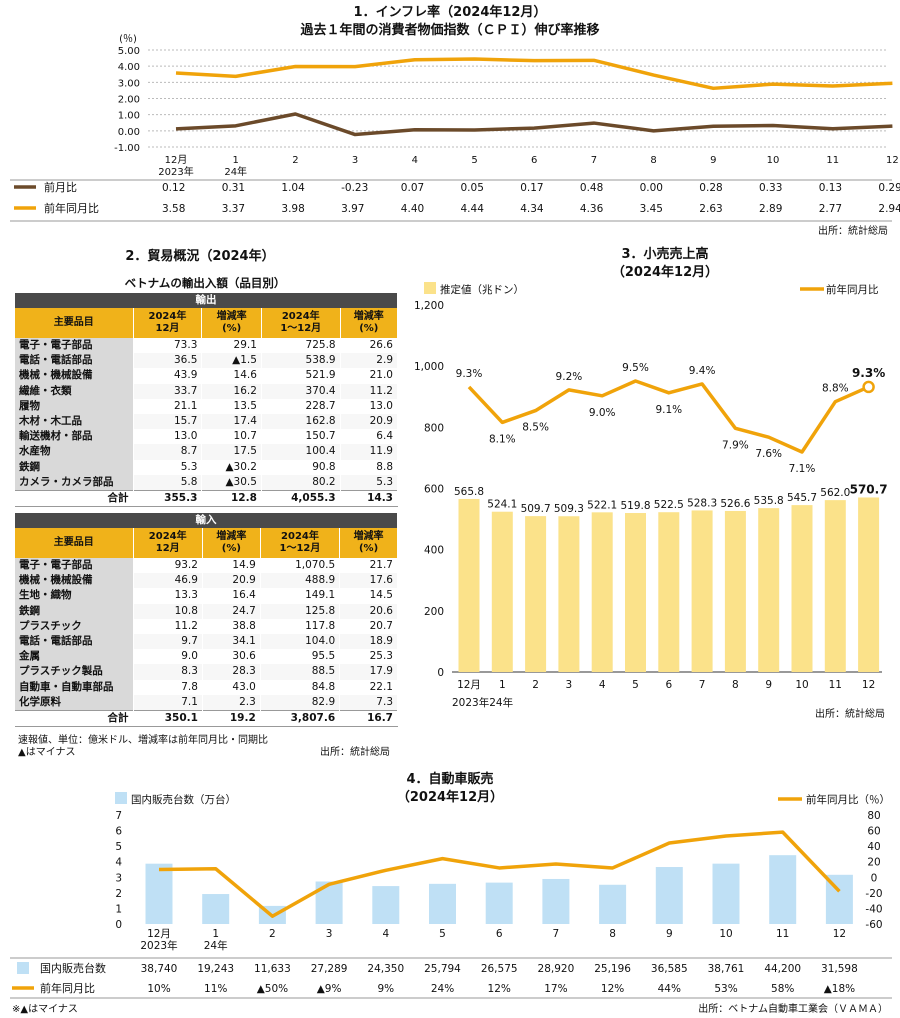 The image size is (900, 1018). Describe the element at coordinates (215, 989) in the screenshot. I see `auto-data-label: 11%` at that location.